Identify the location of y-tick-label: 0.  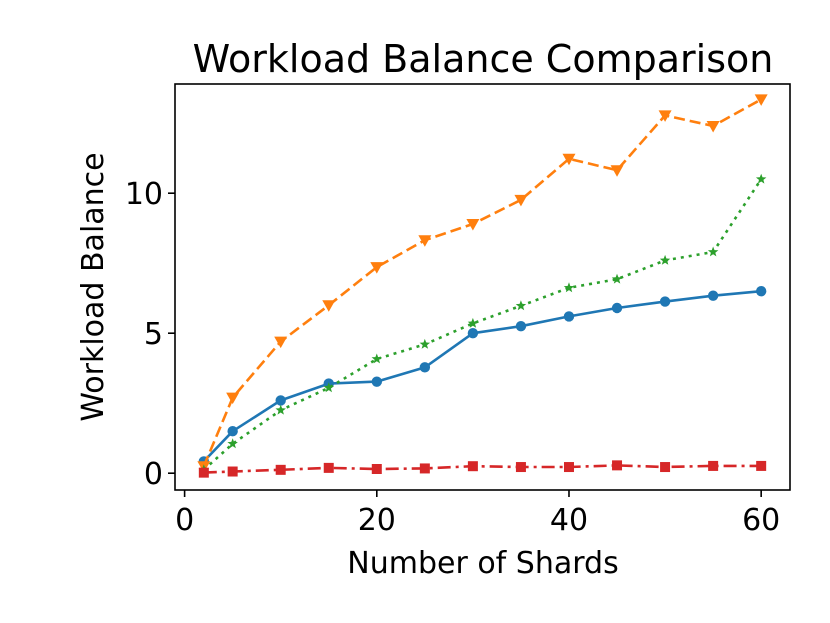
(153, 474).